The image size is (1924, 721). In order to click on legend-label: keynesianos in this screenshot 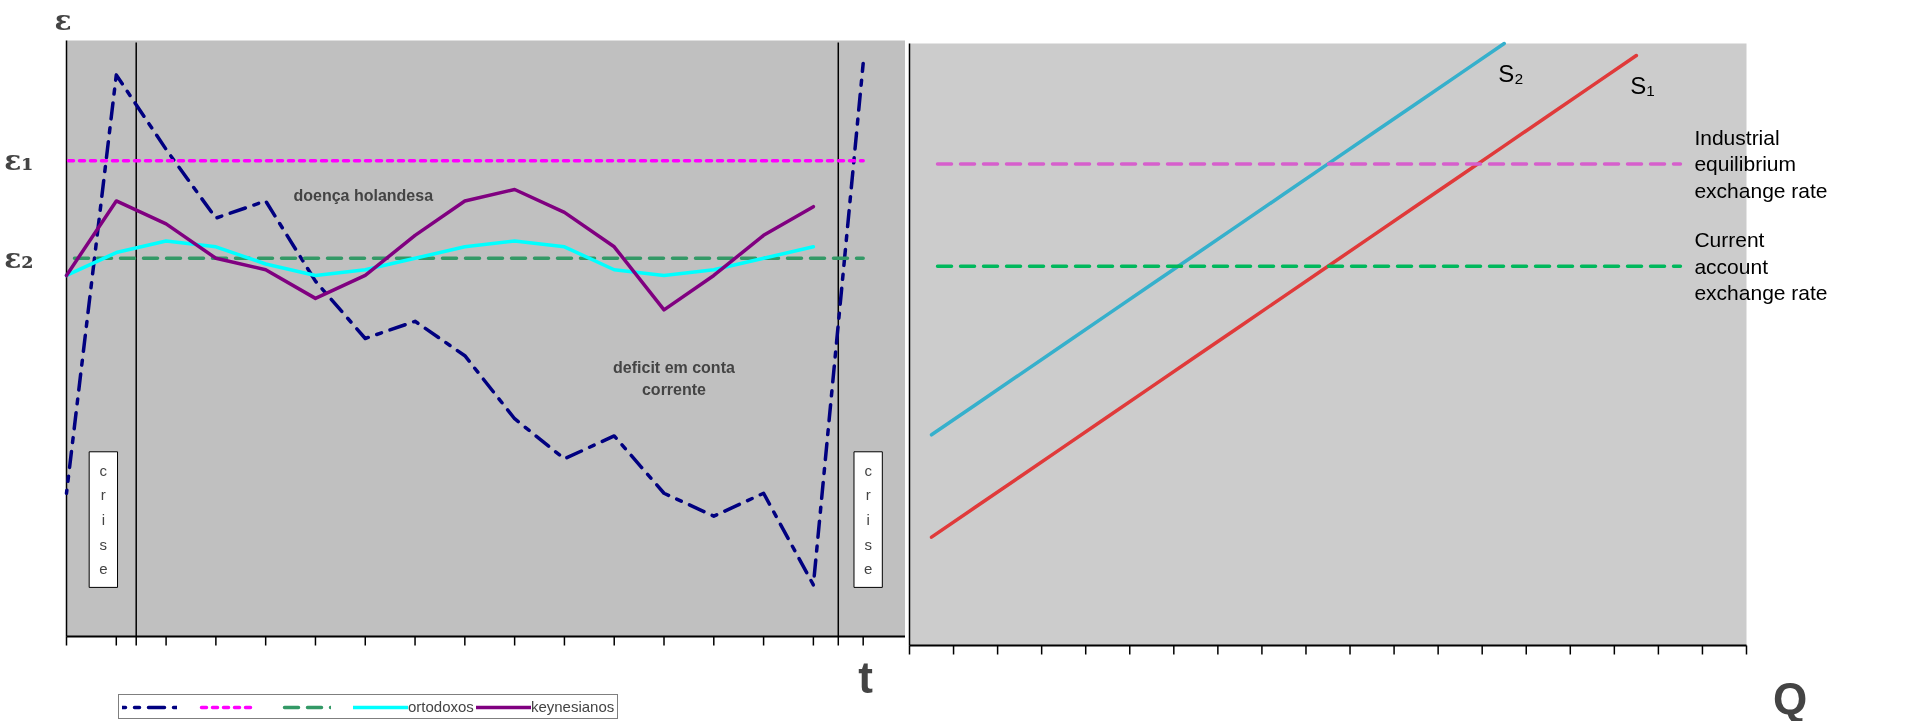, I will do `click(572, 706)`.